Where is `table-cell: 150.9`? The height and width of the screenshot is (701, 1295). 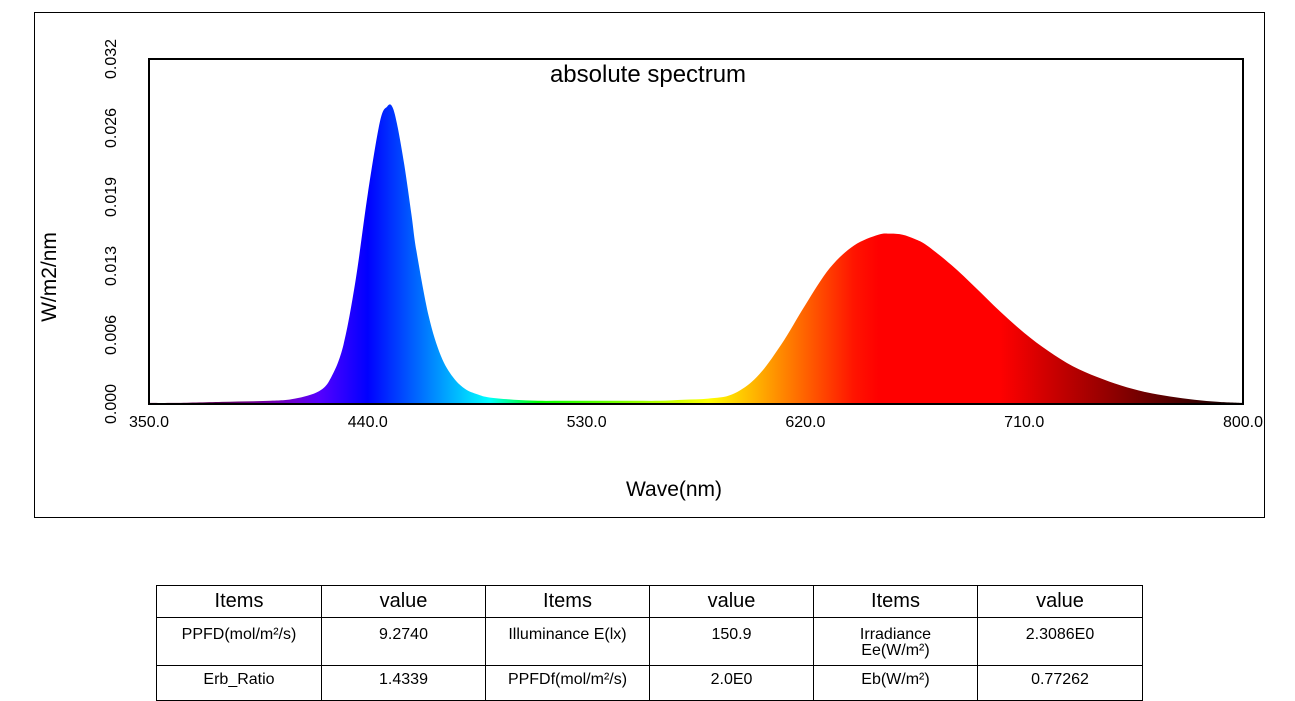
table-cell: 150.9 is located at coordinates (731, 641).